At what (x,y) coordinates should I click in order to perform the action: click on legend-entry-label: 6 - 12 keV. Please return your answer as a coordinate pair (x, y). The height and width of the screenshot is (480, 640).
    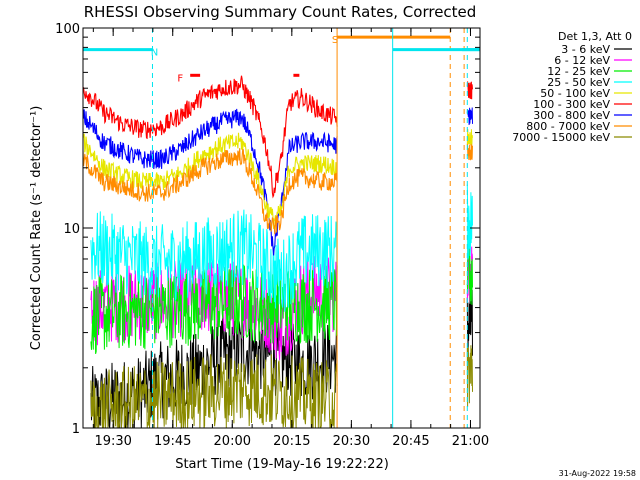
    Looking at the image, I should click on (582, 60).